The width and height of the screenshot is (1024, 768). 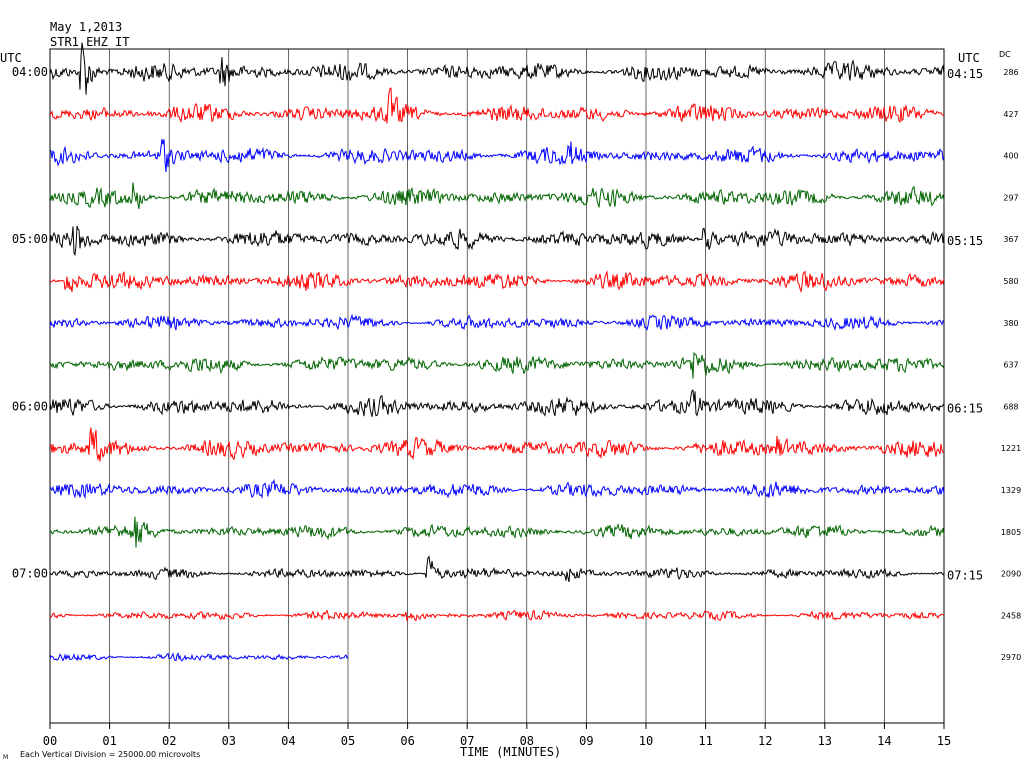 What do you see at coordinates (30, 574) in the screenshot?
I see `hour-label-left: 07:00` at bounding box center [30, 574].